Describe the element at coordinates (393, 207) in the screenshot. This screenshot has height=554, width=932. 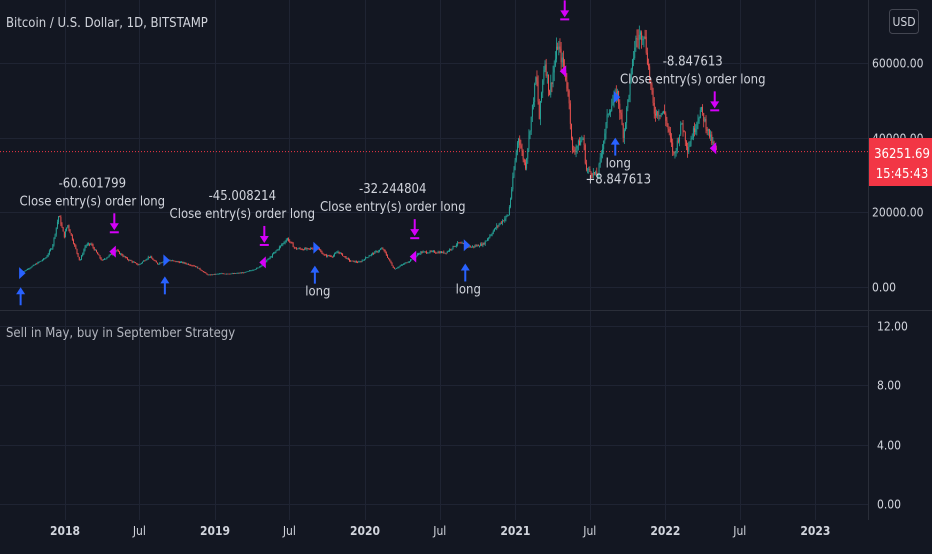
I see `exit-label: Close entry(s) order long` at that location.